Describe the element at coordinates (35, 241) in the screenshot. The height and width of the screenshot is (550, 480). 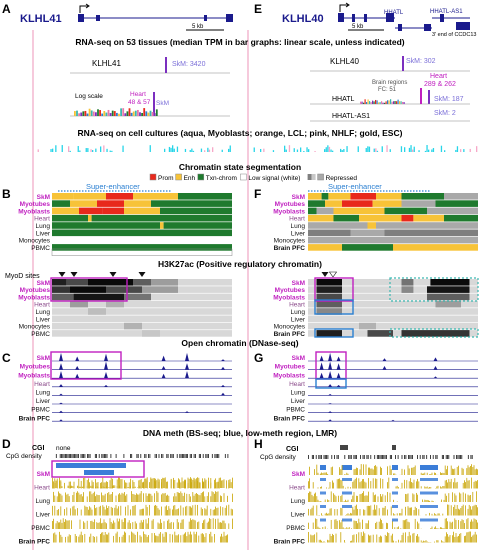
I see `row-label: Monocytes` at that location.